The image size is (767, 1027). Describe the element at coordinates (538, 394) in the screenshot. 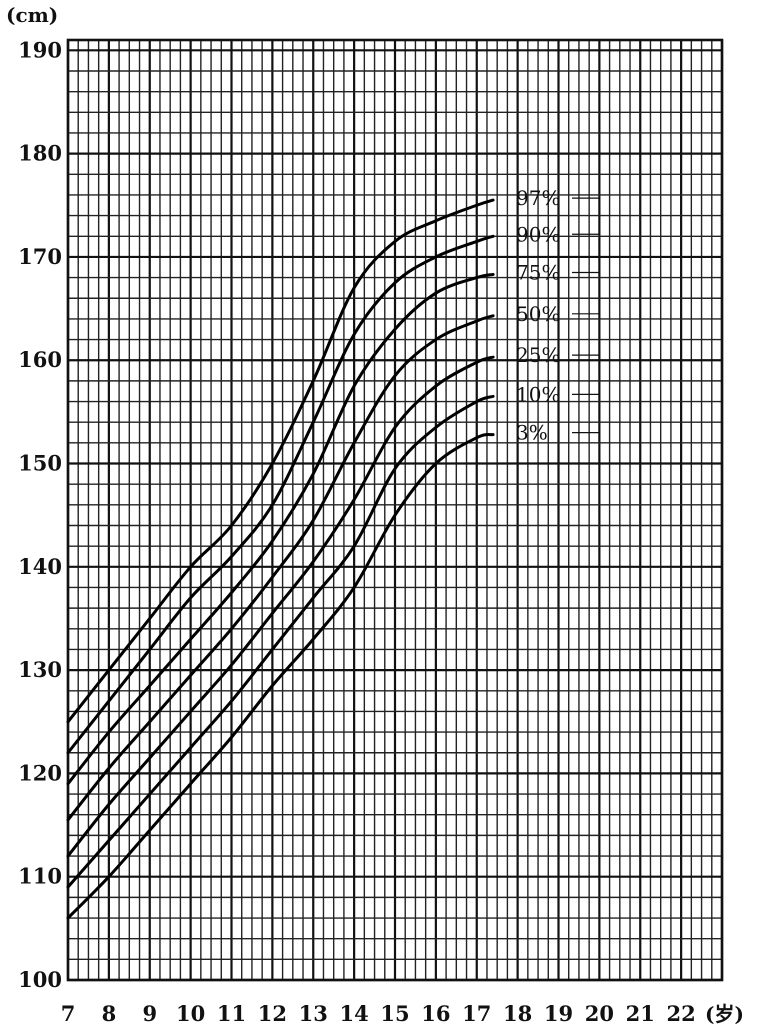

I see `series-label-10pct: 10%` at that location.